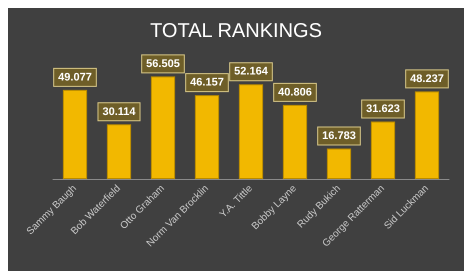 This screenshot has width=472, height=279. What do you see at coordinates (236, 31) in the screenshot?
I see `chart-title: TOTAL RANKINGS` at bounding box center [236, 31].